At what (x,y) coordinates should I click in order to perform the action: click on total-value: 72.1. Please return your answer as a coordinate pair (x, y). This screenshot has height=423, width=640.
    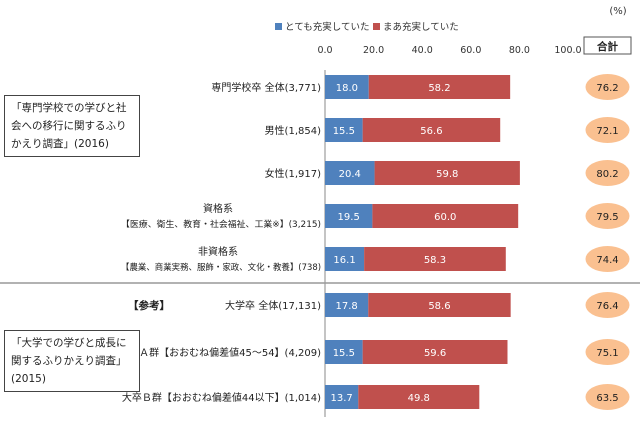
    Looking at the image, I should click on (607, 131).